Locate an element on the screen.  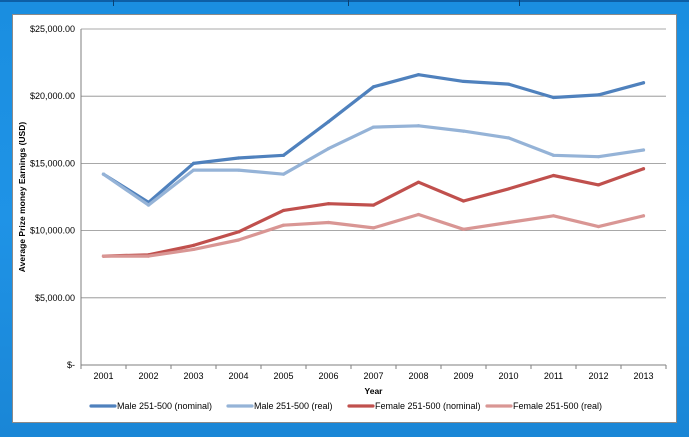
y-tick-label: $10,000.00 is located at coordinates (52, 231).